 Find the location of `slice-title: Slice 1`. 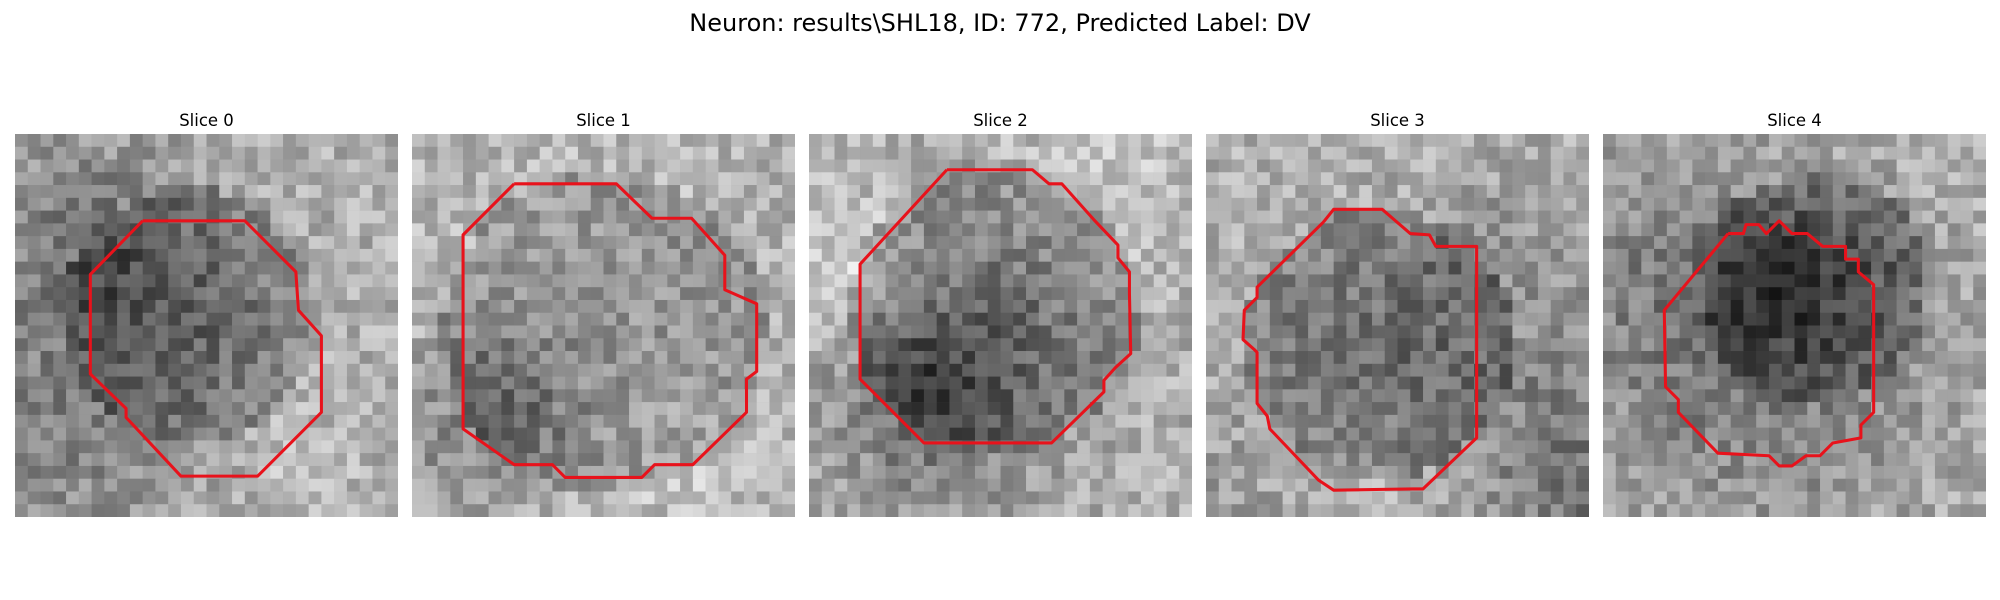

slice-title: Slice 1 is located at coordinates (603, 120).